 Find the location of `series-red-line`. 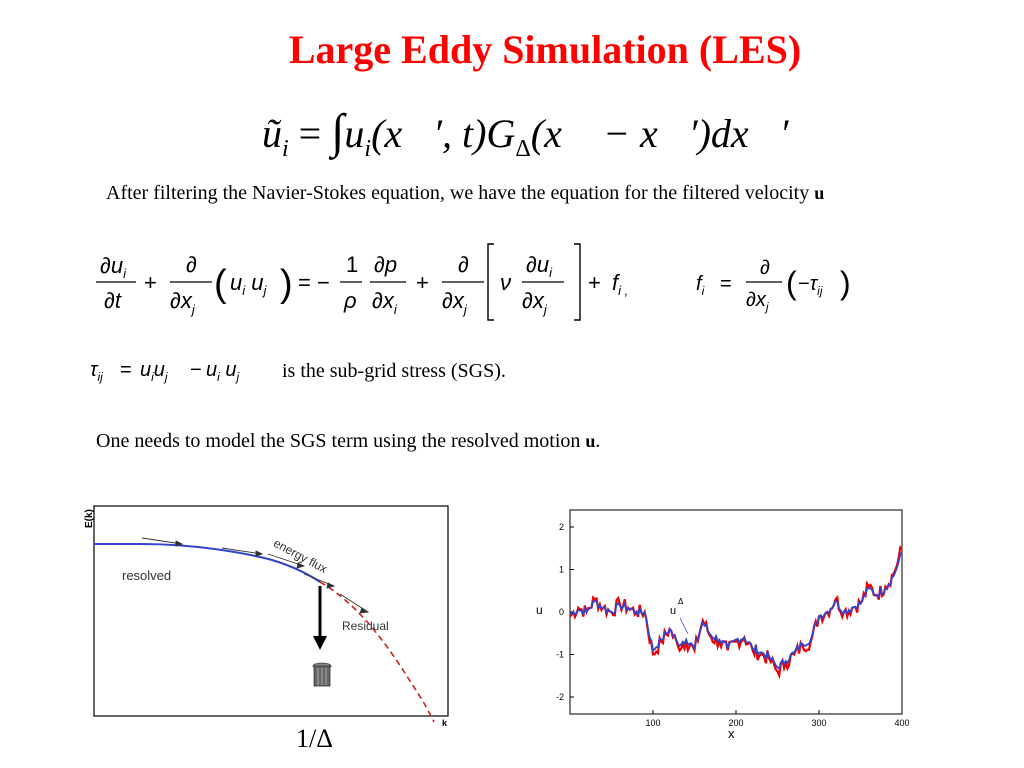

series-red-line is located at coordinates (736, 612).